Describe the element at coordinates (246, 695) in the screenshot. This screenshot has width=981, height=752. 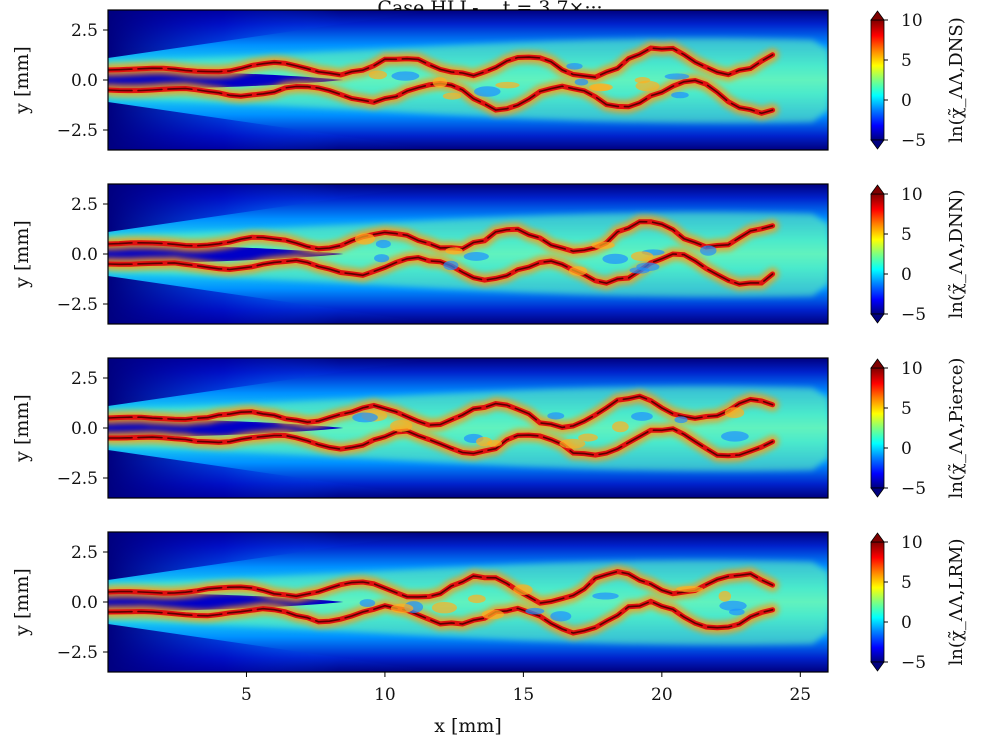
I see `x-tick-label: 5` at that location.